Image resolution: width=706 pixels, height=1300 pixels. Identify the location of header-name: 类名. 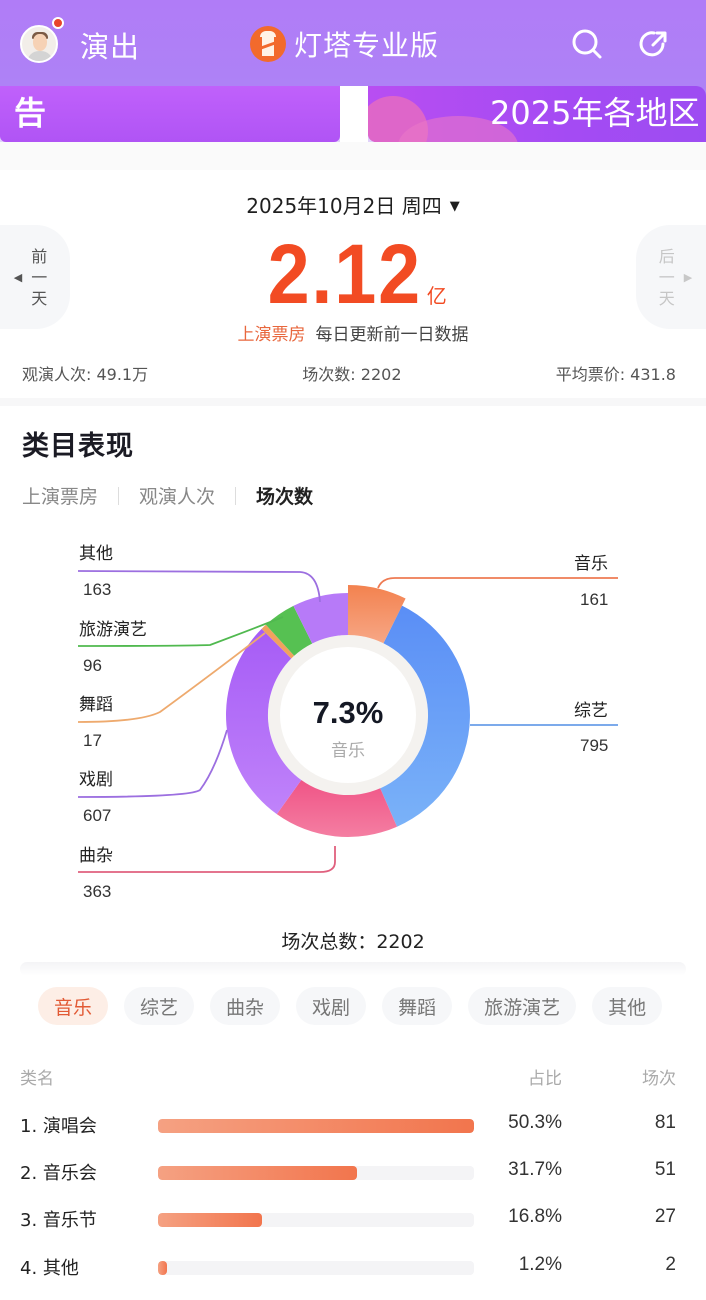
(37, 1079).